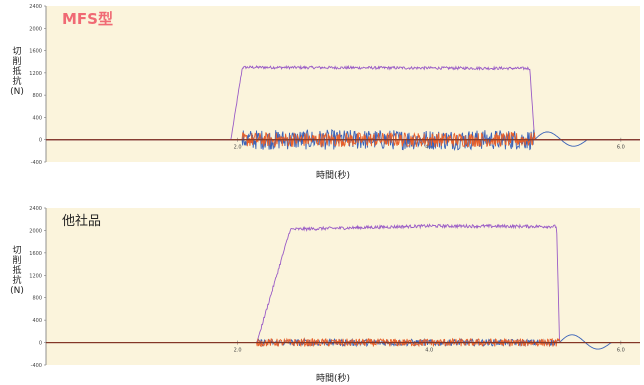 This screenshot has height=385, width=644. I want to click on x-tick-label: 4.0, so click(429, 351).